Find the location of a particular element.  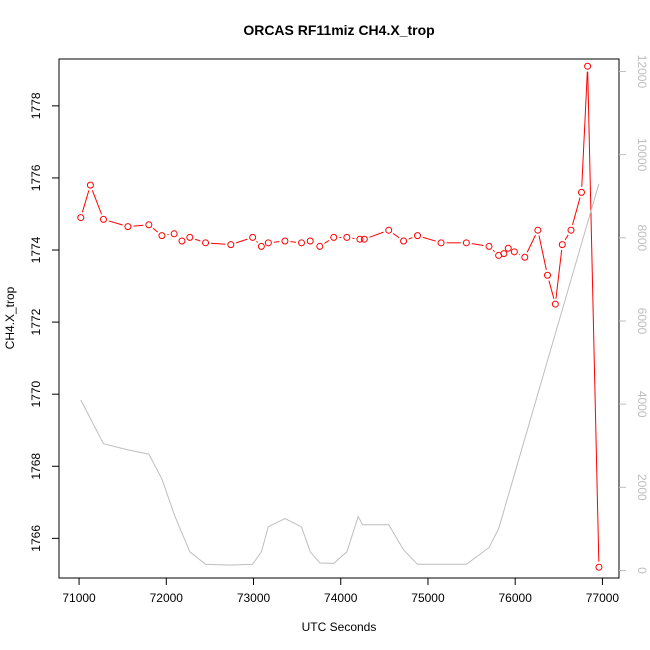

y2-tick-label: 8000 is located at coordinates (642, 237).